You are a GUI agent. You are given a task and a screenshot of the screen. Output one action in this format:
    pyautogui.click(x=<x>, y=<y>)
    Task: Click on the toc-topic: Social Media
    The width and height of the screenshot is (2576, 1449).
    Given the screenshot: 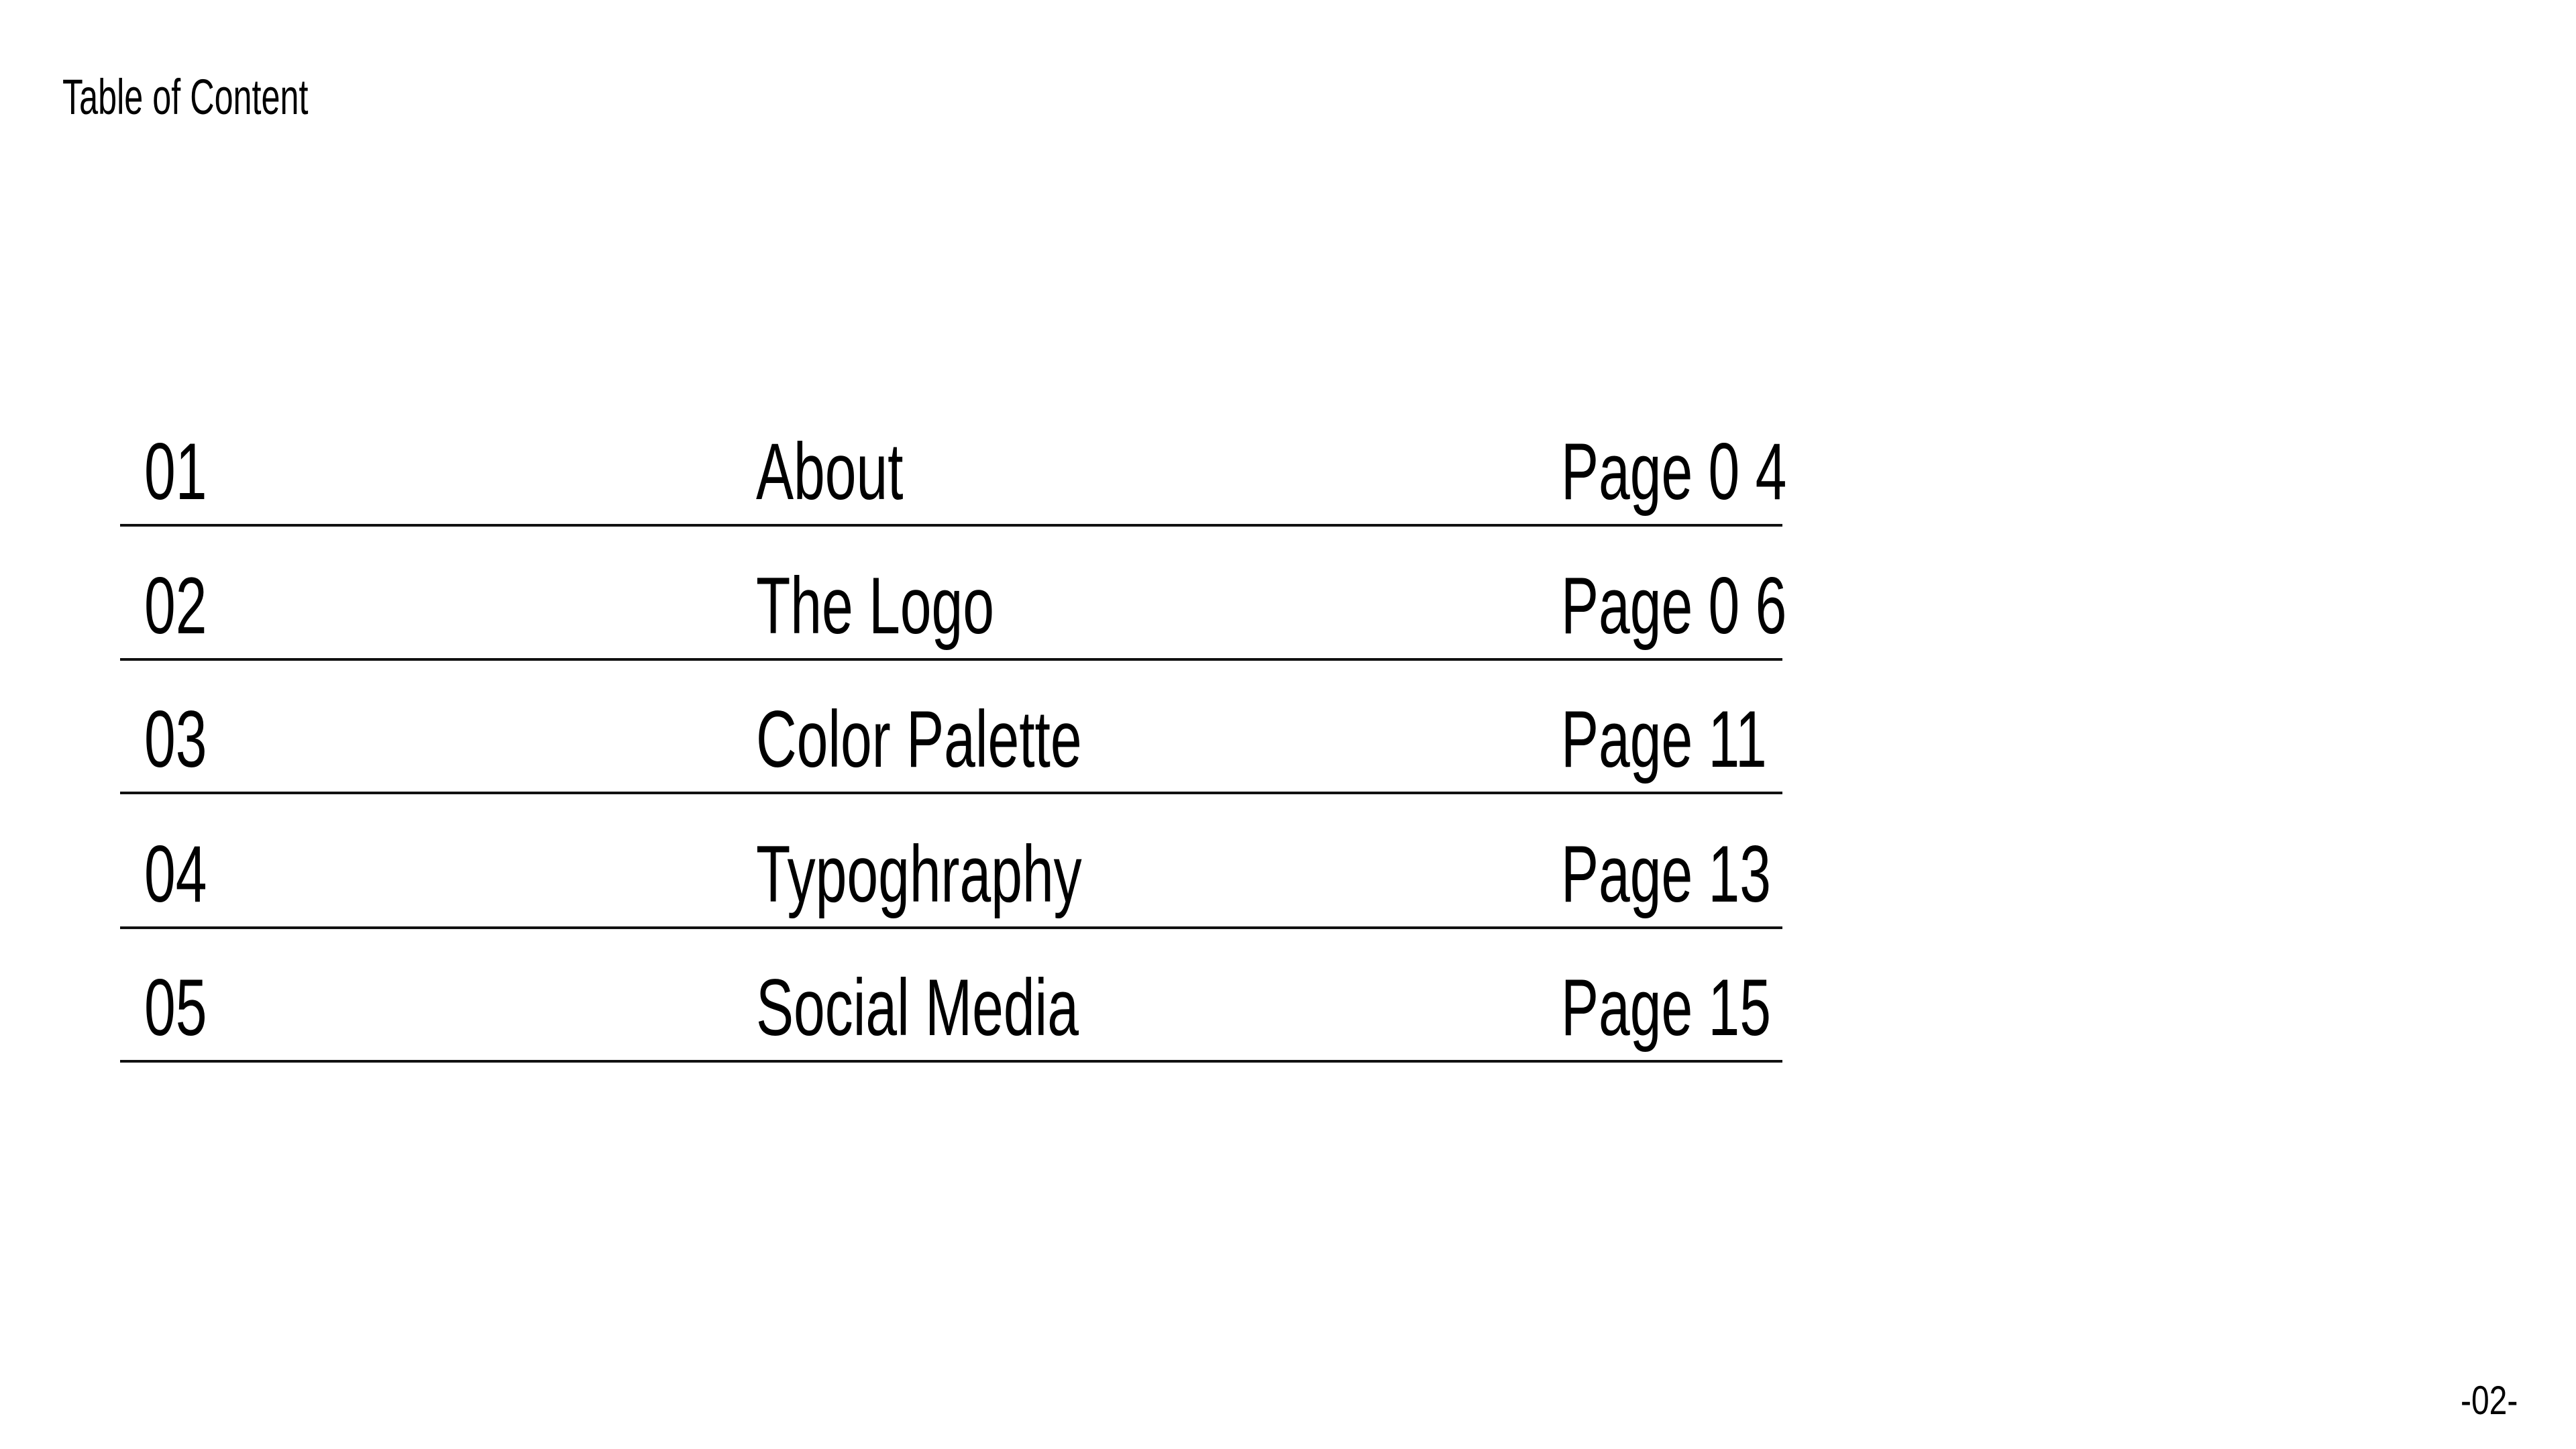 What is the action you would take?
    pyautogui.click(x=917, y=1008)
    